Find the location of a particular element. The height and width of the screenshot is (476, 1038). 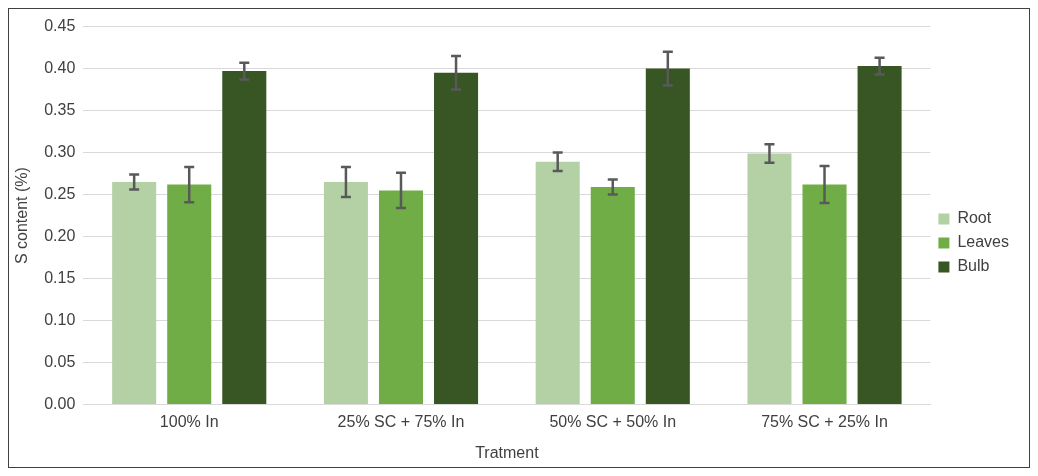

legend-label: Root is located at coordinates (974, 218).